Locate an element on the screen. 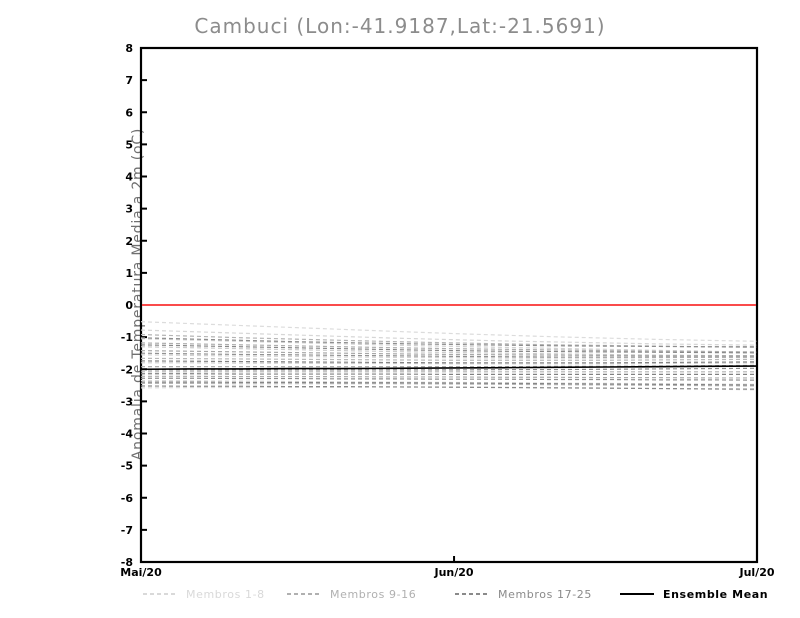  y-tick-label: 6 is located at coordinates (129, 112).